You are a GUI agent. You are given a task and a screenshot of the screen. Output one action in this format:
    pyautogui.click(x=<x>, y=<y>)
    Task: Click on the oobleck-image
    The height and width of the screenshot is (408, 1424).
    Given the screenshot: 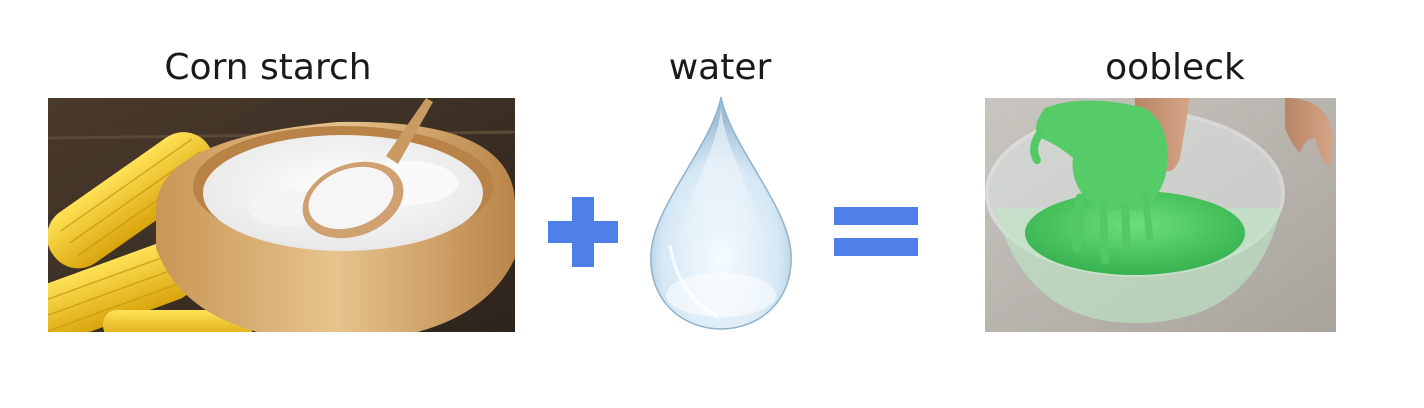 What is the action you would take?
    pyautogui.click(x=1160, y=215)
    